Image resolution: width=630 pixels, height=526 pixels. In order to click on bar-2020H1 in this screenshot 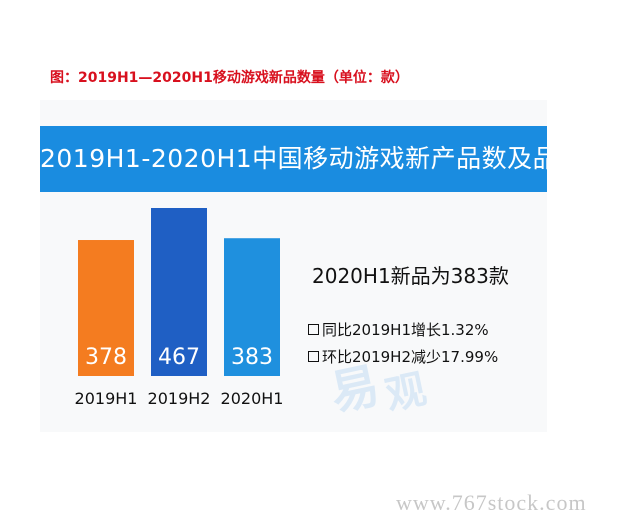, I will do `click(252, 307)`.